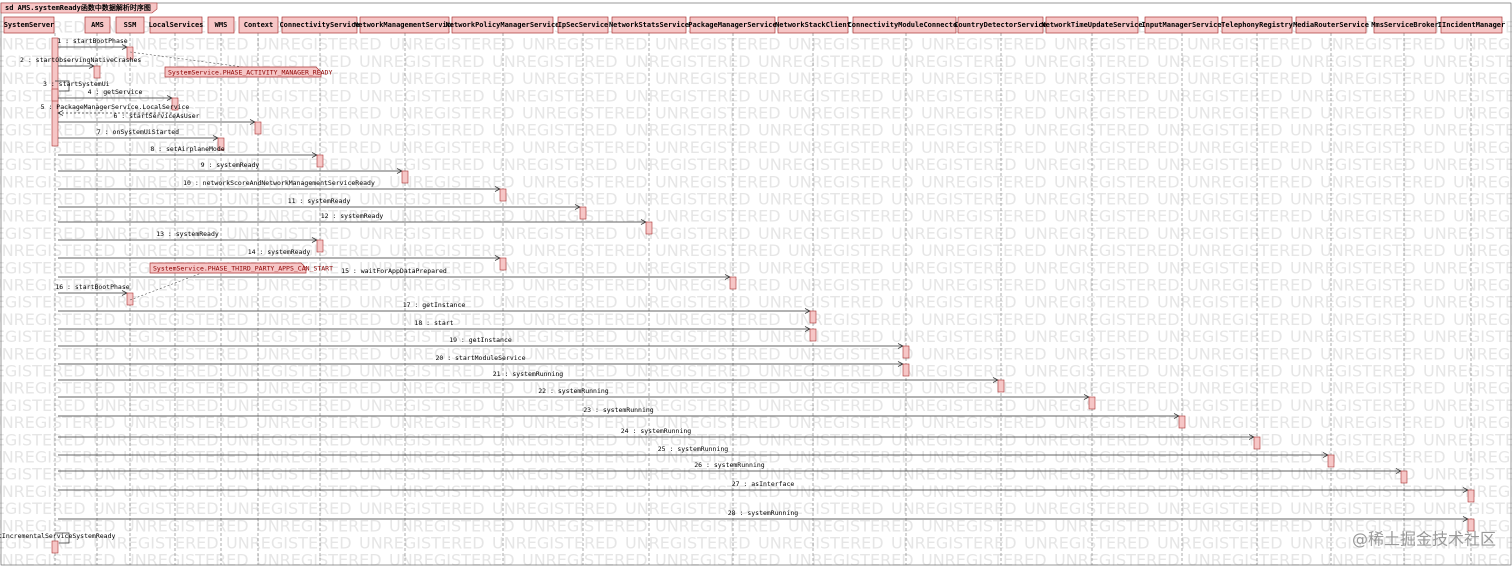 This screenshot has width=1512, height=567. What do you see at coordinates (729, 465) in the screenshot?
I see `message-label: 26 : systemRunning` at bounding box center [729, 465].